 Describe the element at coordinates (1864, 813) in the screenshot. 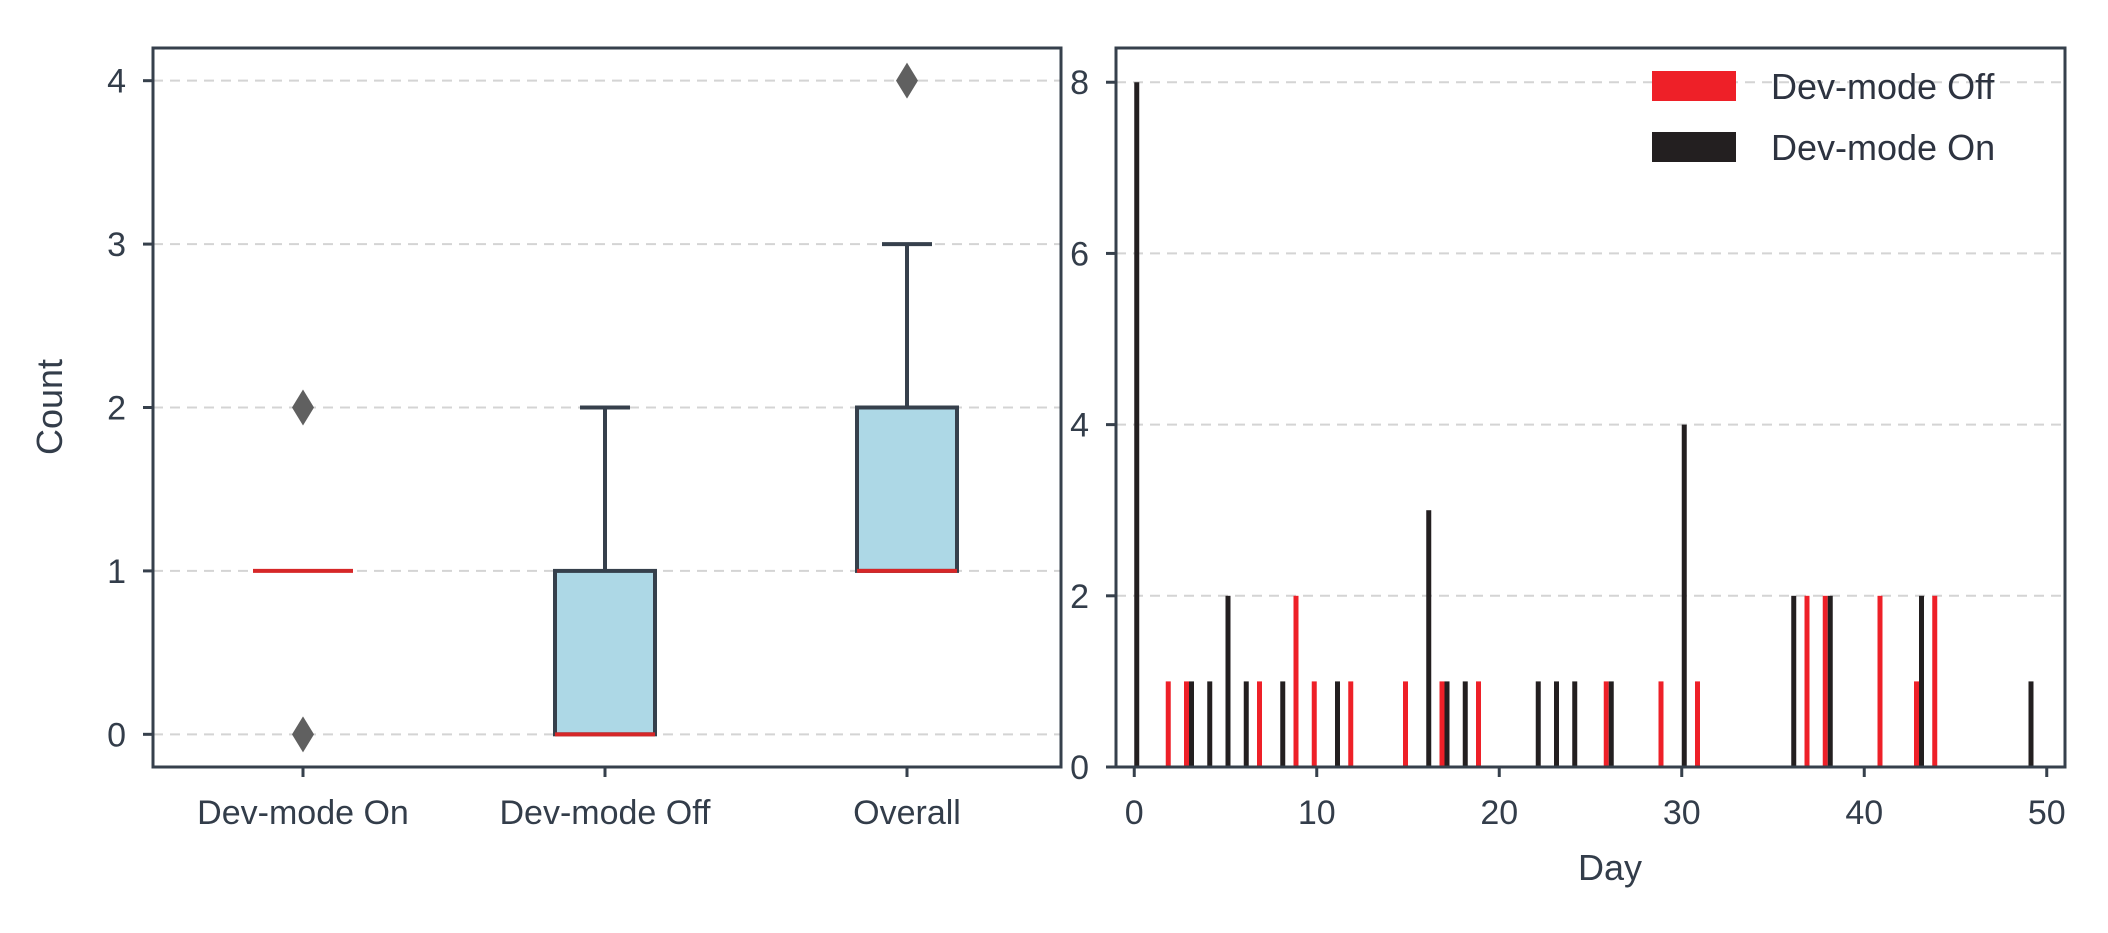

I see `x-tick-label: 40` at that location.